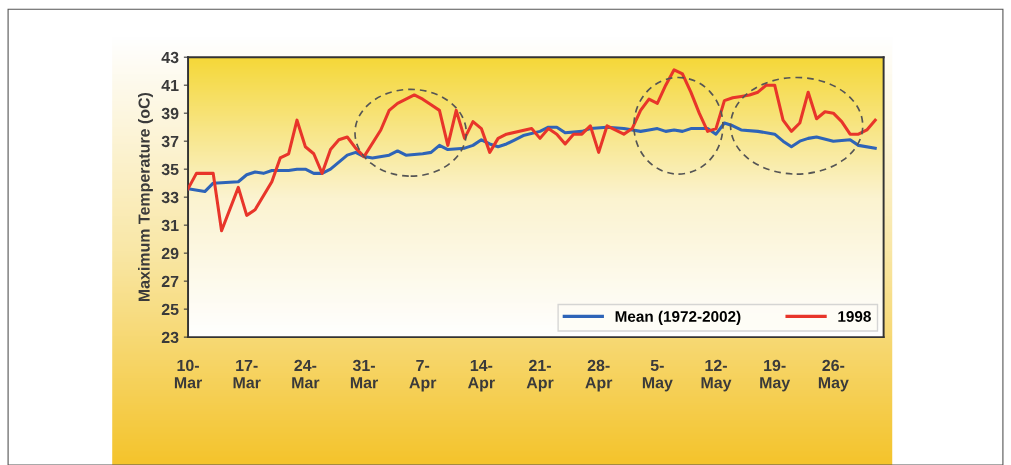  I want to click on y-axis-title: Maximum Temperature (oC), so click(145, 197).